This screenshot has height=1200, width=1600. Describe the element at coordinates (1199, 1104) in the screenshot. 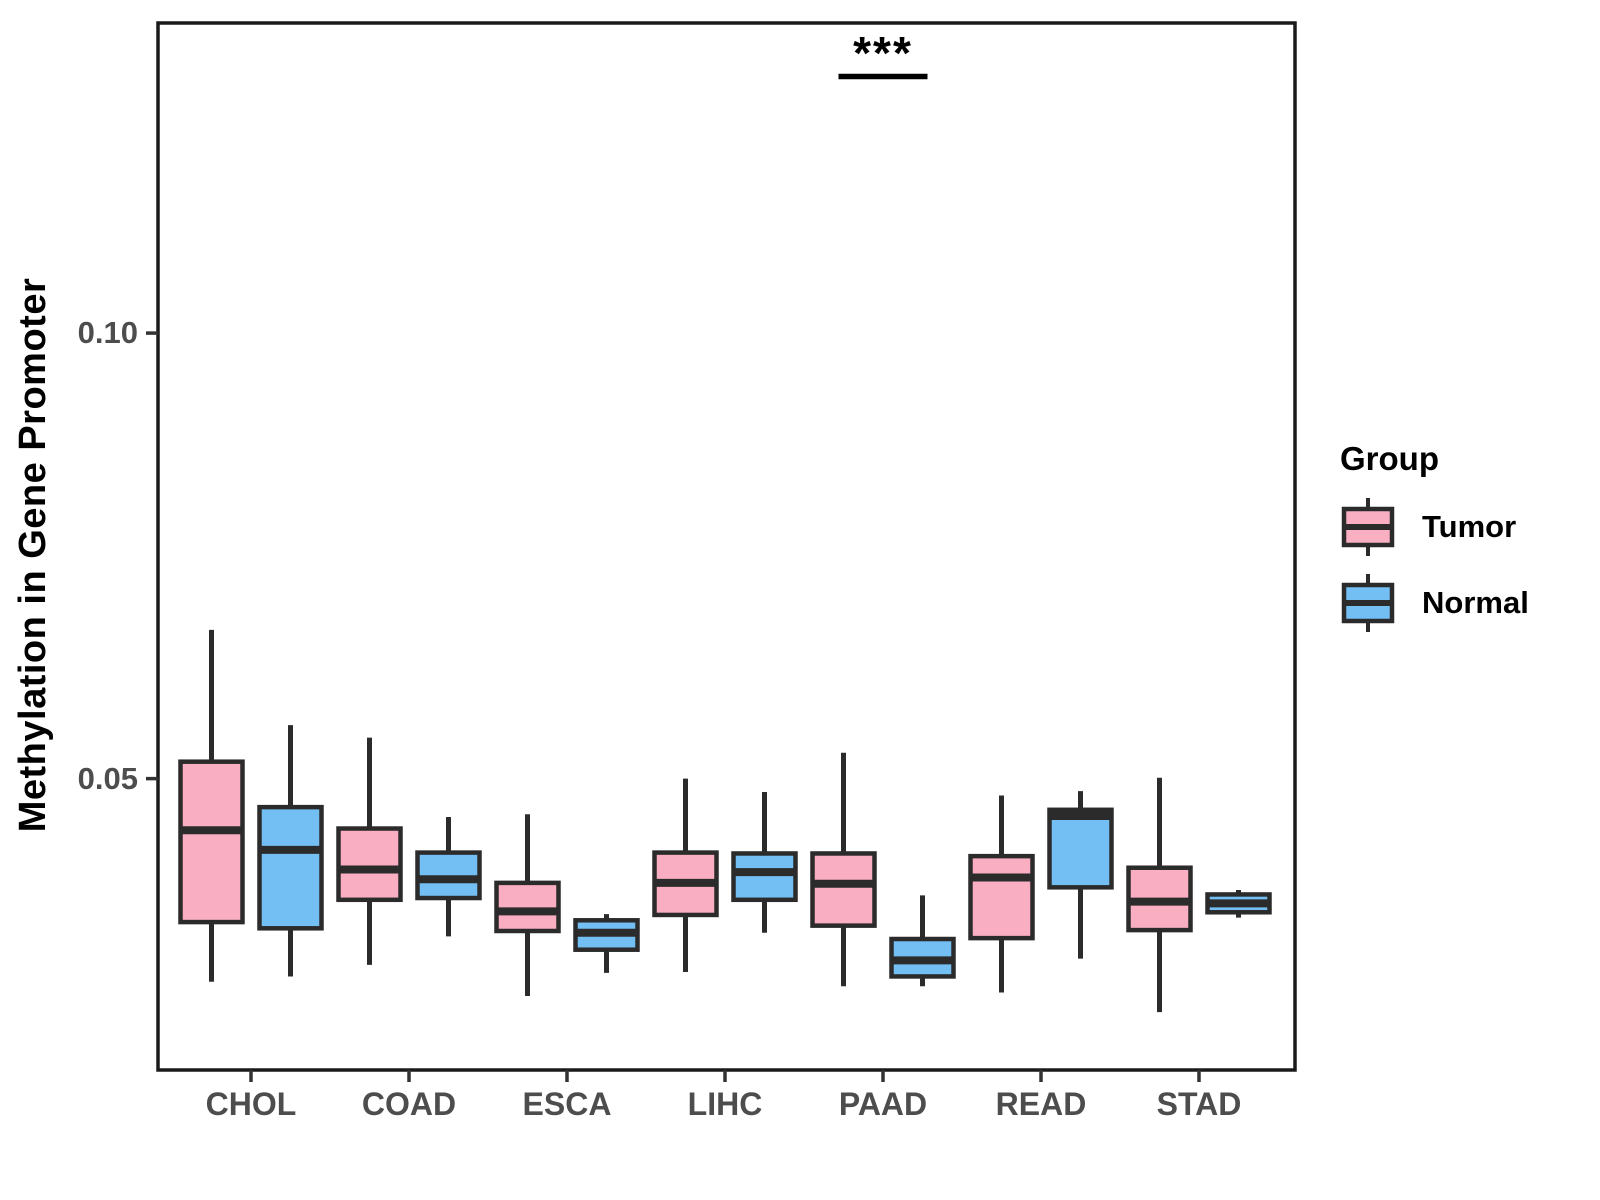

I see `x-tick-label-stad: STAD` at that location.